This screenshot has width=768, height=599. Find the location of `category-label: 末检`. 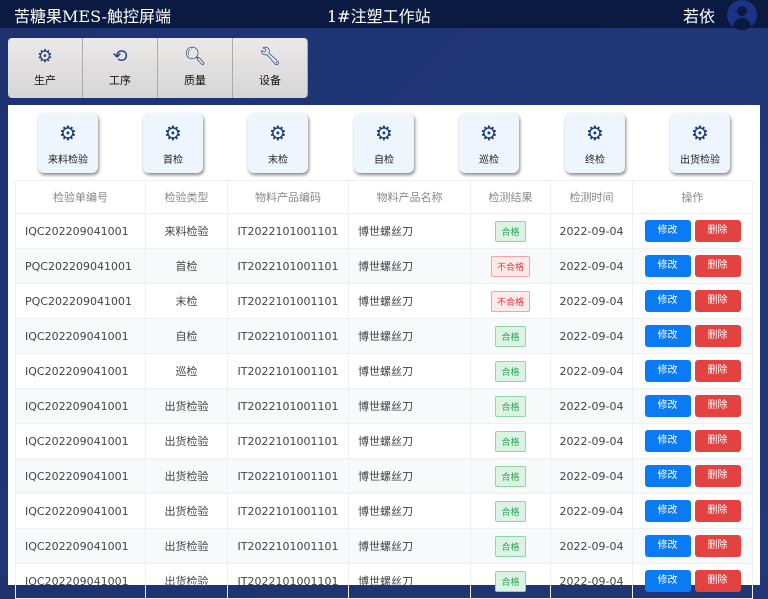

category-label: 末检 is located at coordinates (278, 160).